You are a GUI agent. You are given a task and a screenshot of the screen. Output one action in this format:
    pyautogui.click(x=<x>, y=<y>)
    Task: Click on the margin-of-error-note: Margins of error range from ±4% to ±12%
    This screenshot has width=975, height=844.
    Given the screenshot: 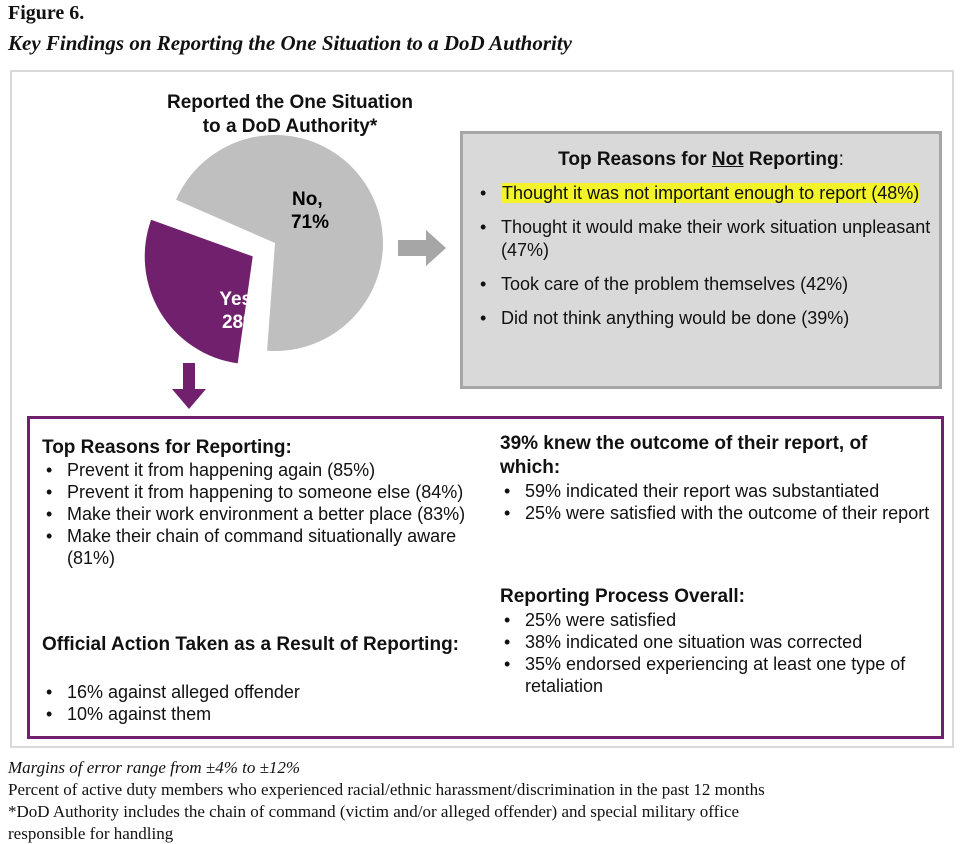 What is the action you would take?
    pyautogui.click(x=154, y=767)
    